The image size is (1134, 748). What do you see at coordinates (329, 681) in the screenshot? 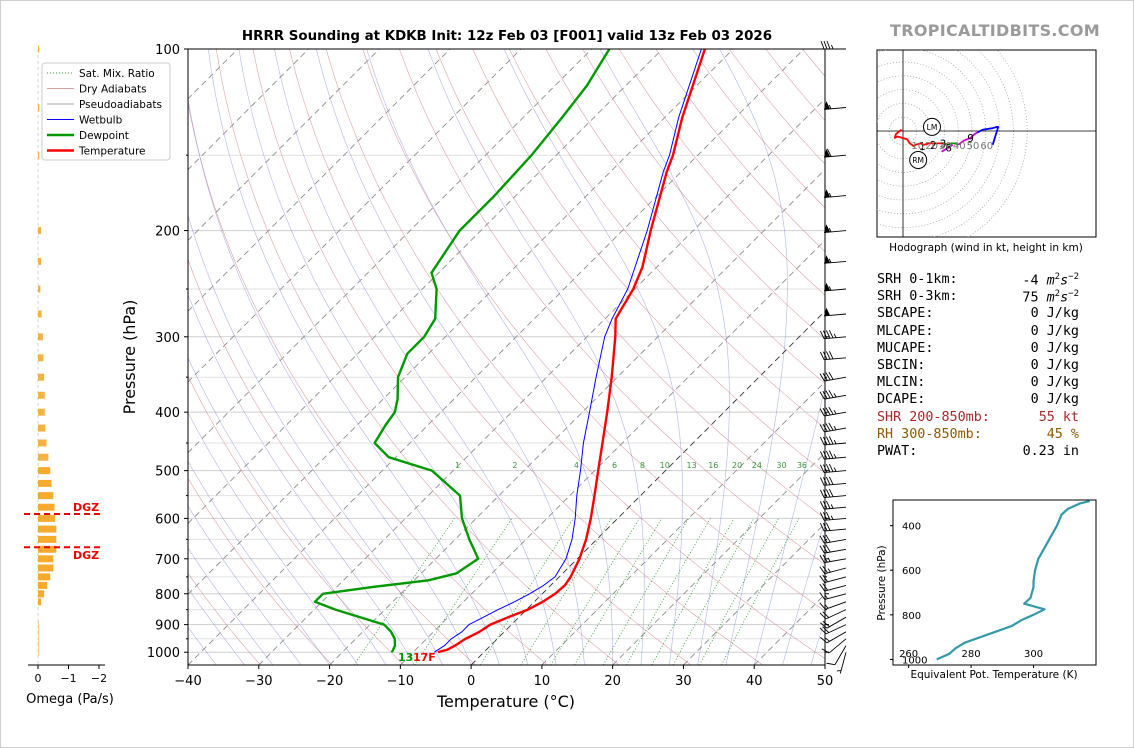
I see `x-tick-label: −20` at bounding box center [329, 681].